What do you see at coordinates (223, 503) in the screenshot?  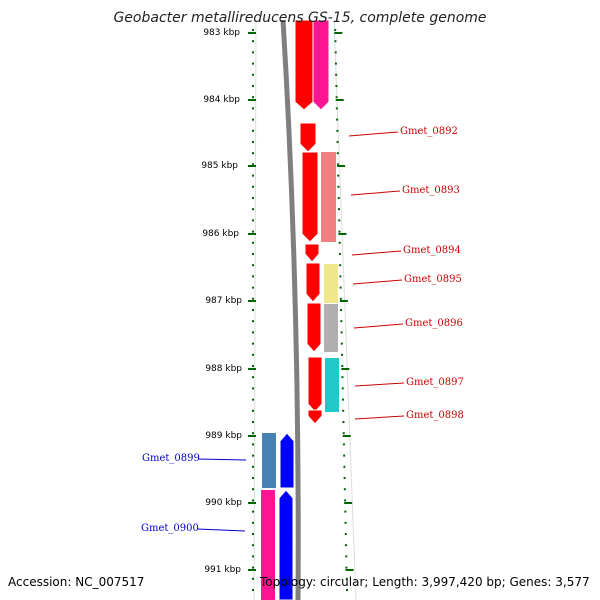 I see `ruler-label-990: 990 kbp` at bounding box center [223, 503].